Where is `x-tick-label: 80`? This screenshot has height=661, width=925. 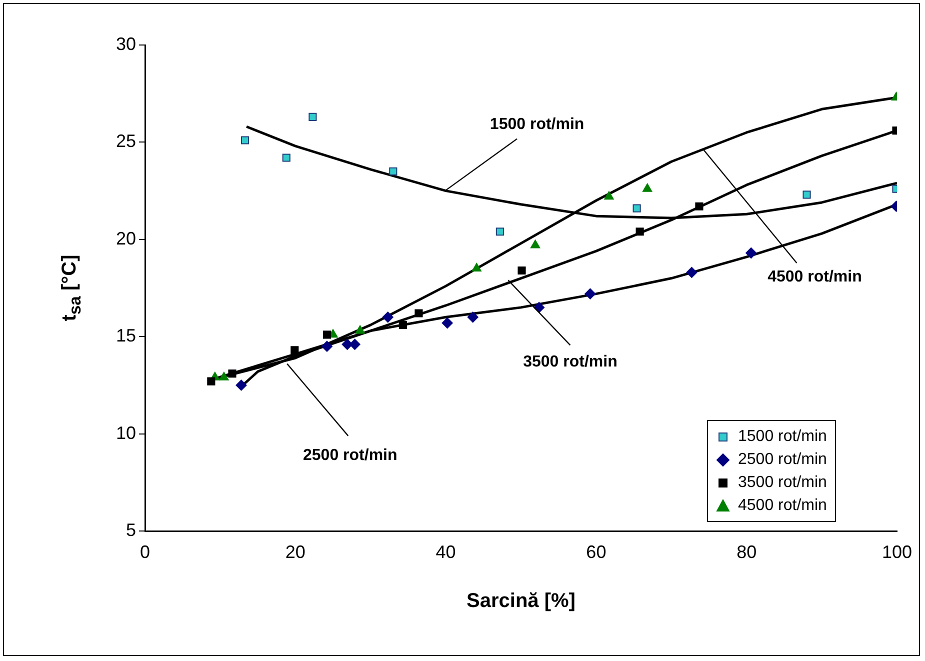 x-tick-label: 80 is located at coordinates (746, 552).